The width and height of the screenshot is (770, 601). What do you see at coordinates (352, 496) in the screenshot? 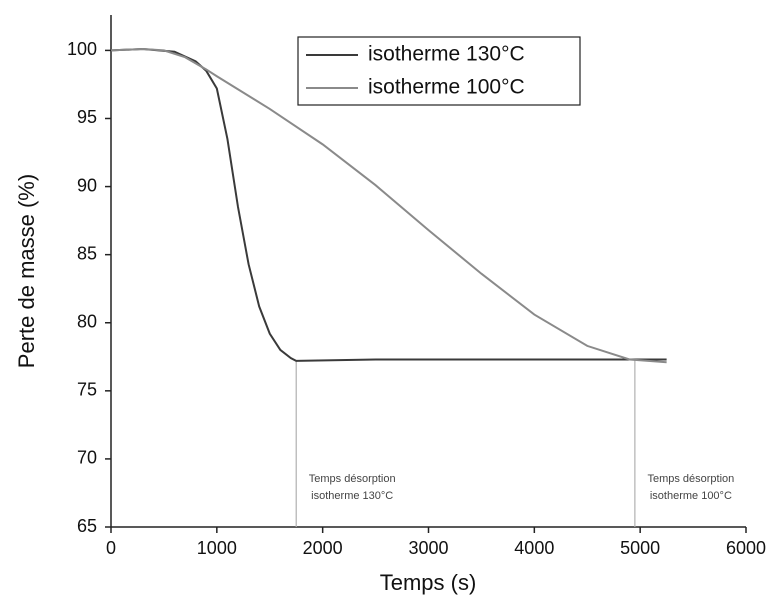
I see `annotation-text: isotherme 130°C` at bounding box center [352, 496].